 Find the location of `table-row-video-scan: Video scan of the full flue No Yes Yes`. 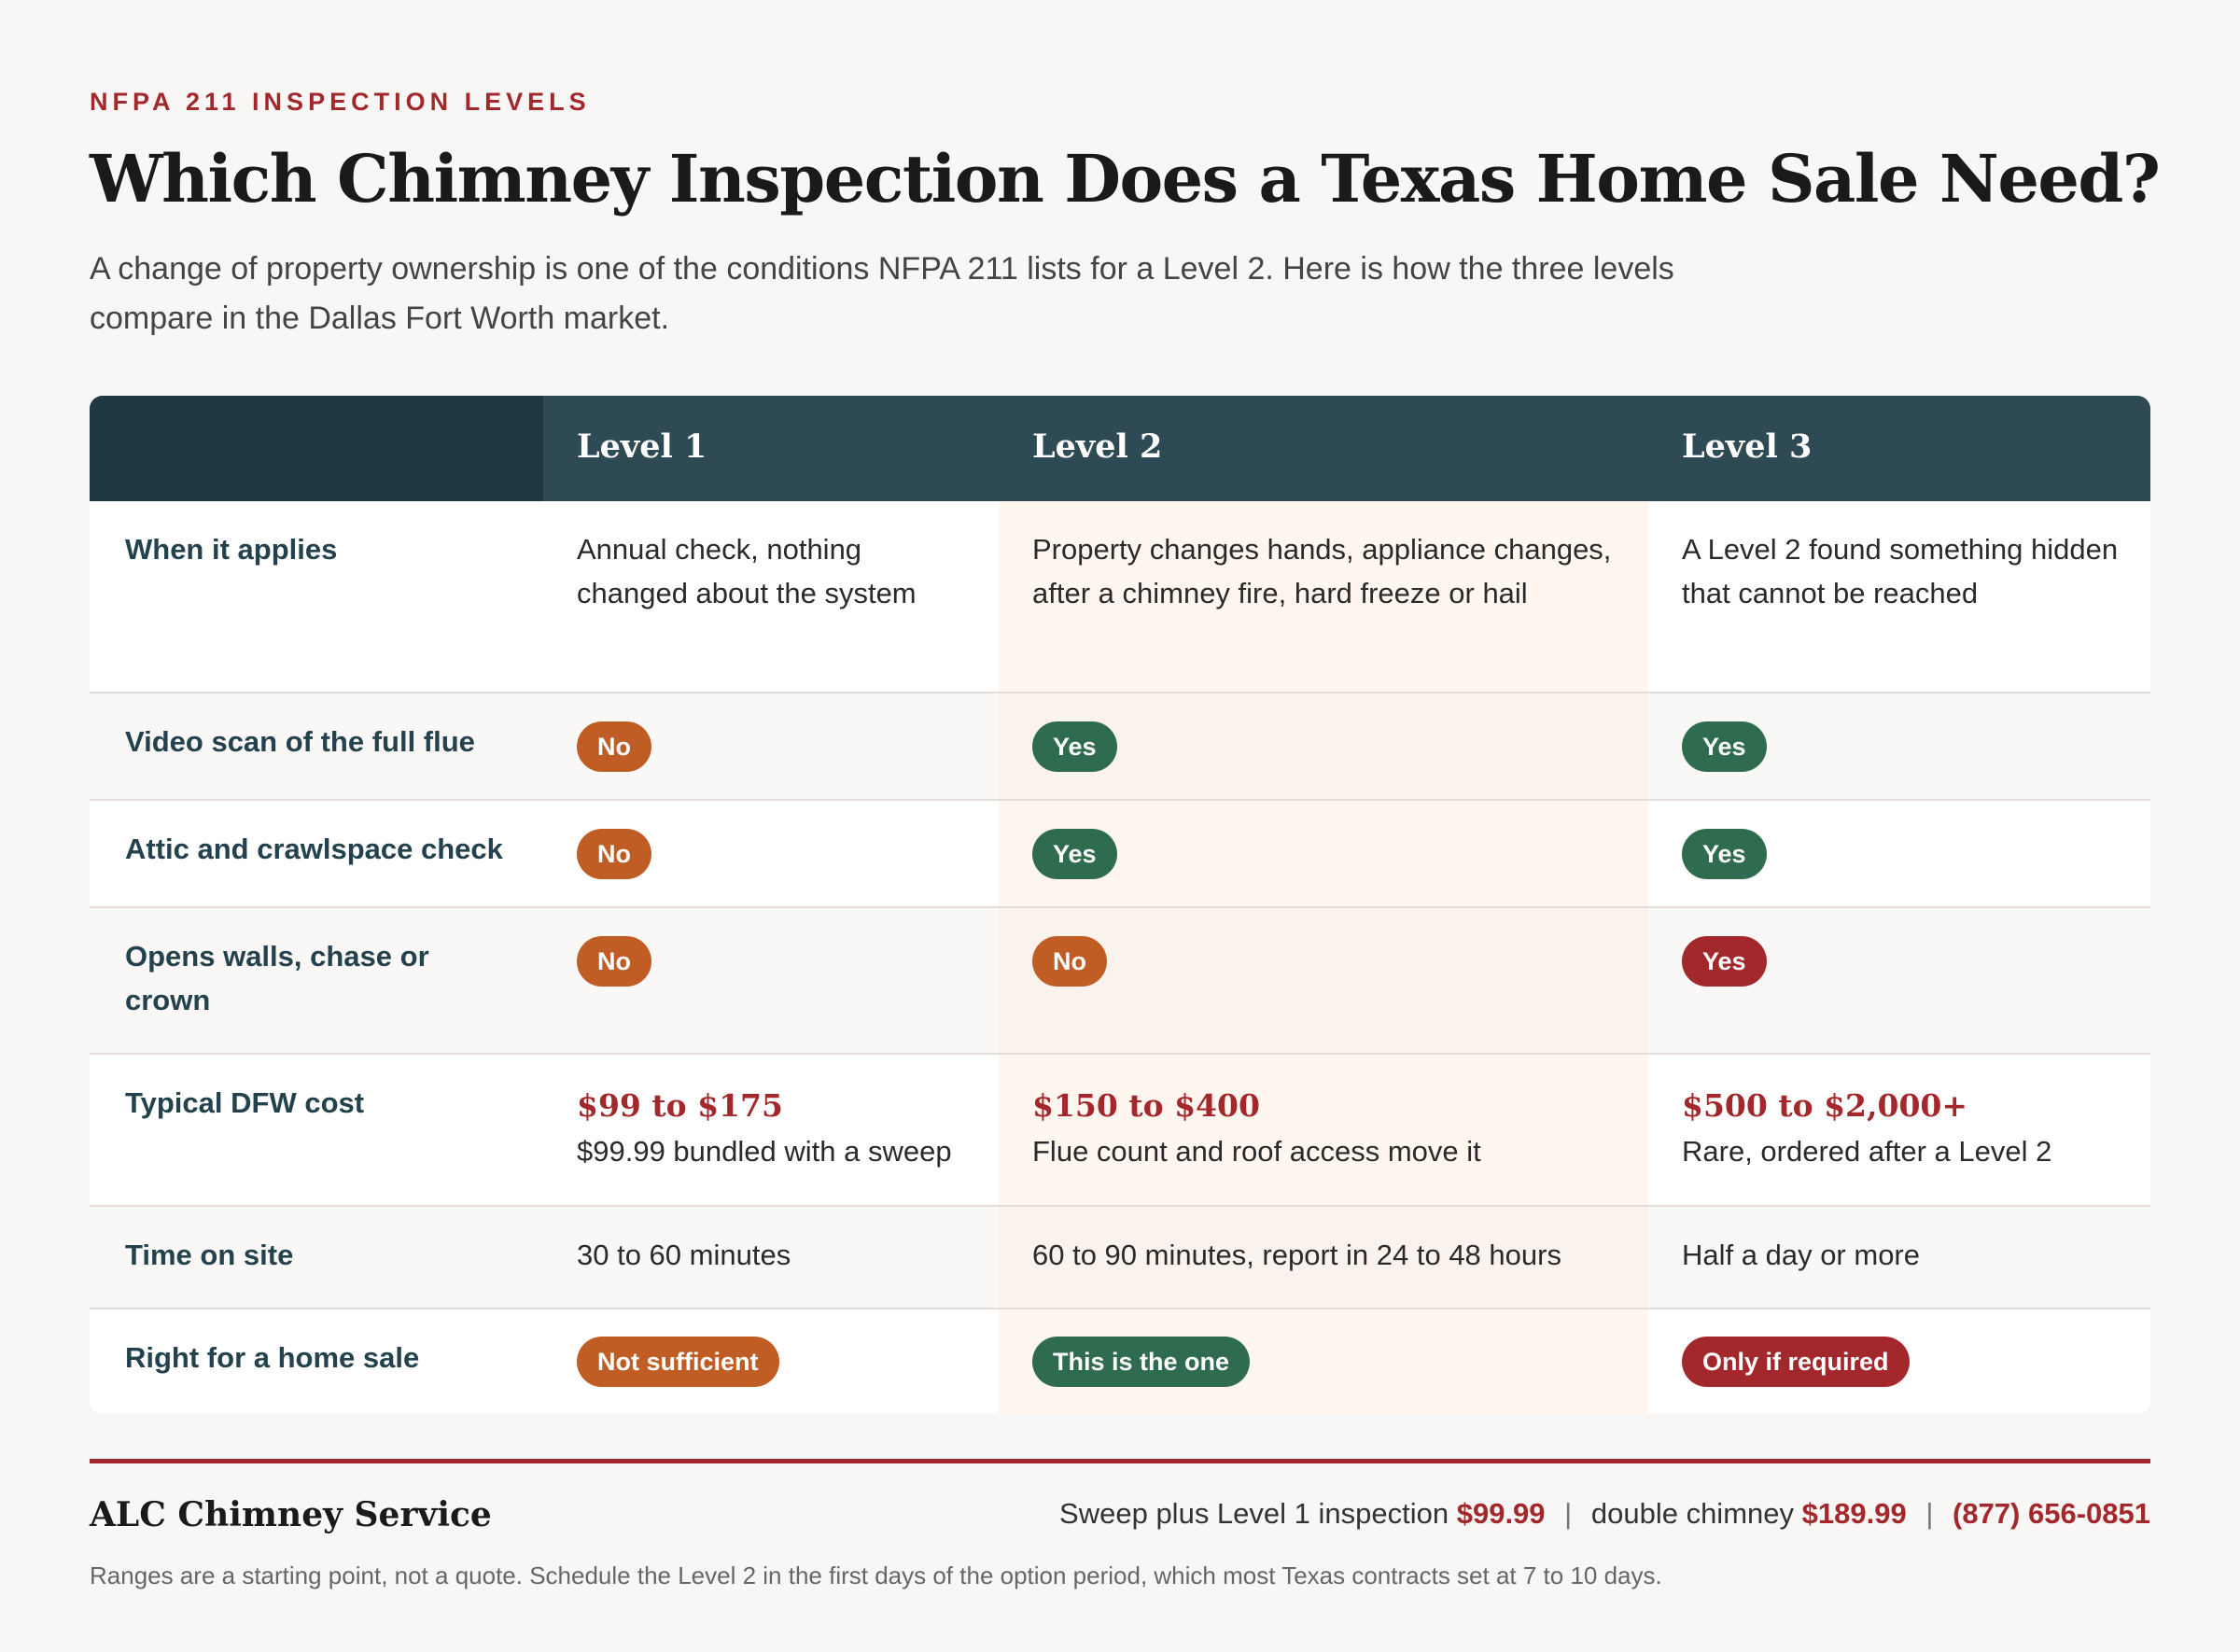

table-row-video-scan: Video scan of the full flue No Yes Yes is located at coordinates (1120, 745).